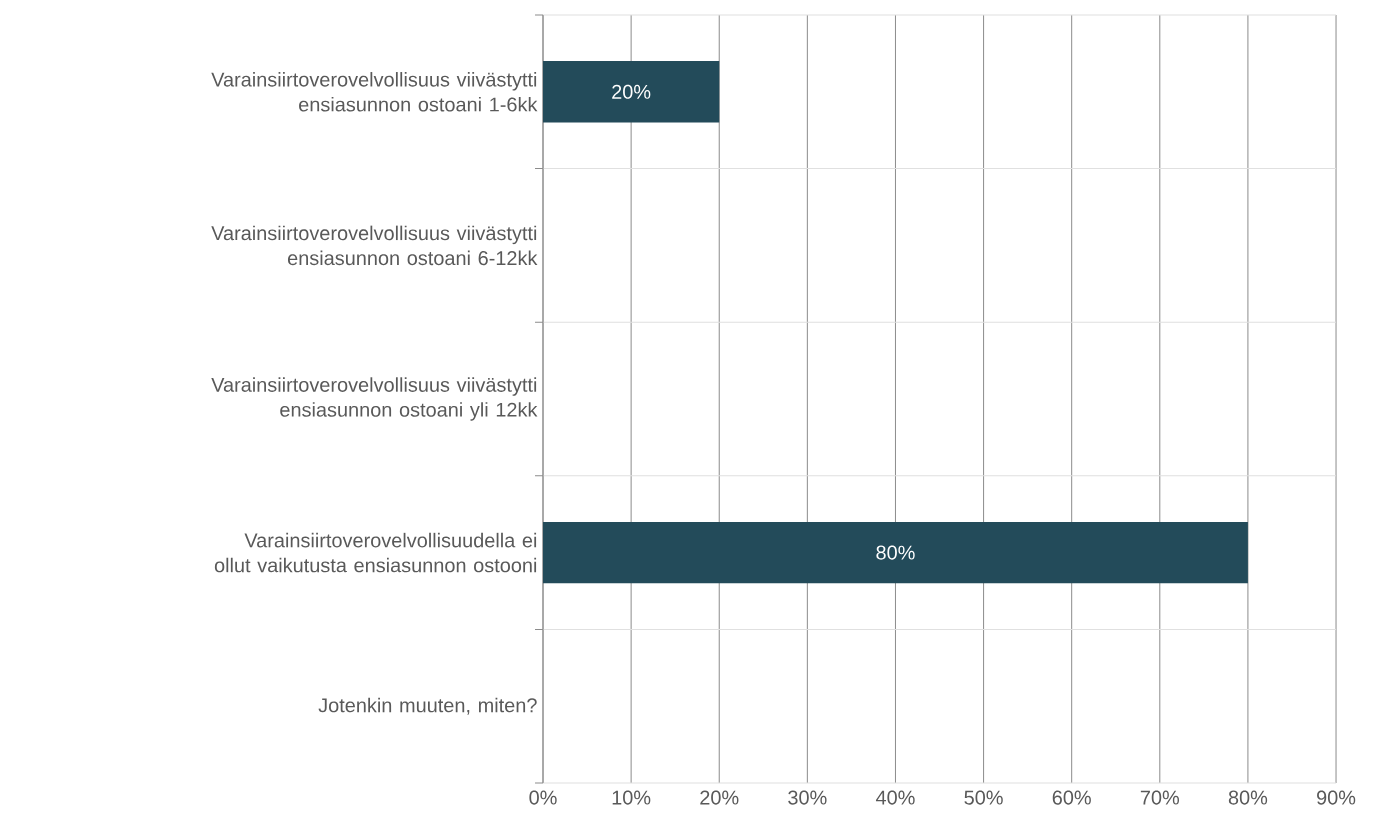 This screenshot has width=1379, height=834. Describe the element at coordinates (427, 706) in the screenshot. I see `y-tick-label: Jotenkin muuten, miten?` at that location.